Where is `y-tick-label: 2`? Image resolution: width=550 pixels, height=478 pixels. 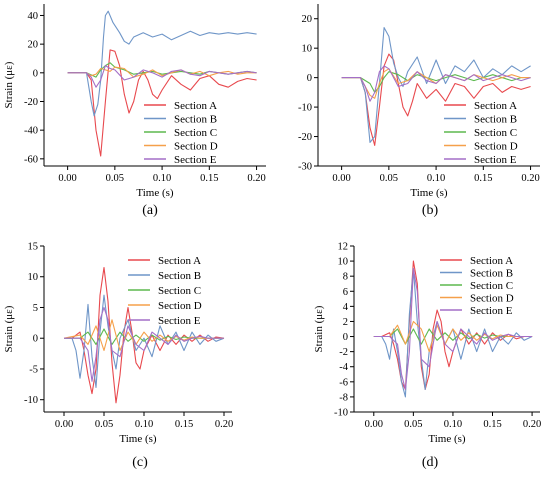
y-tick-label: 2 is located at coordinates (345, 322).